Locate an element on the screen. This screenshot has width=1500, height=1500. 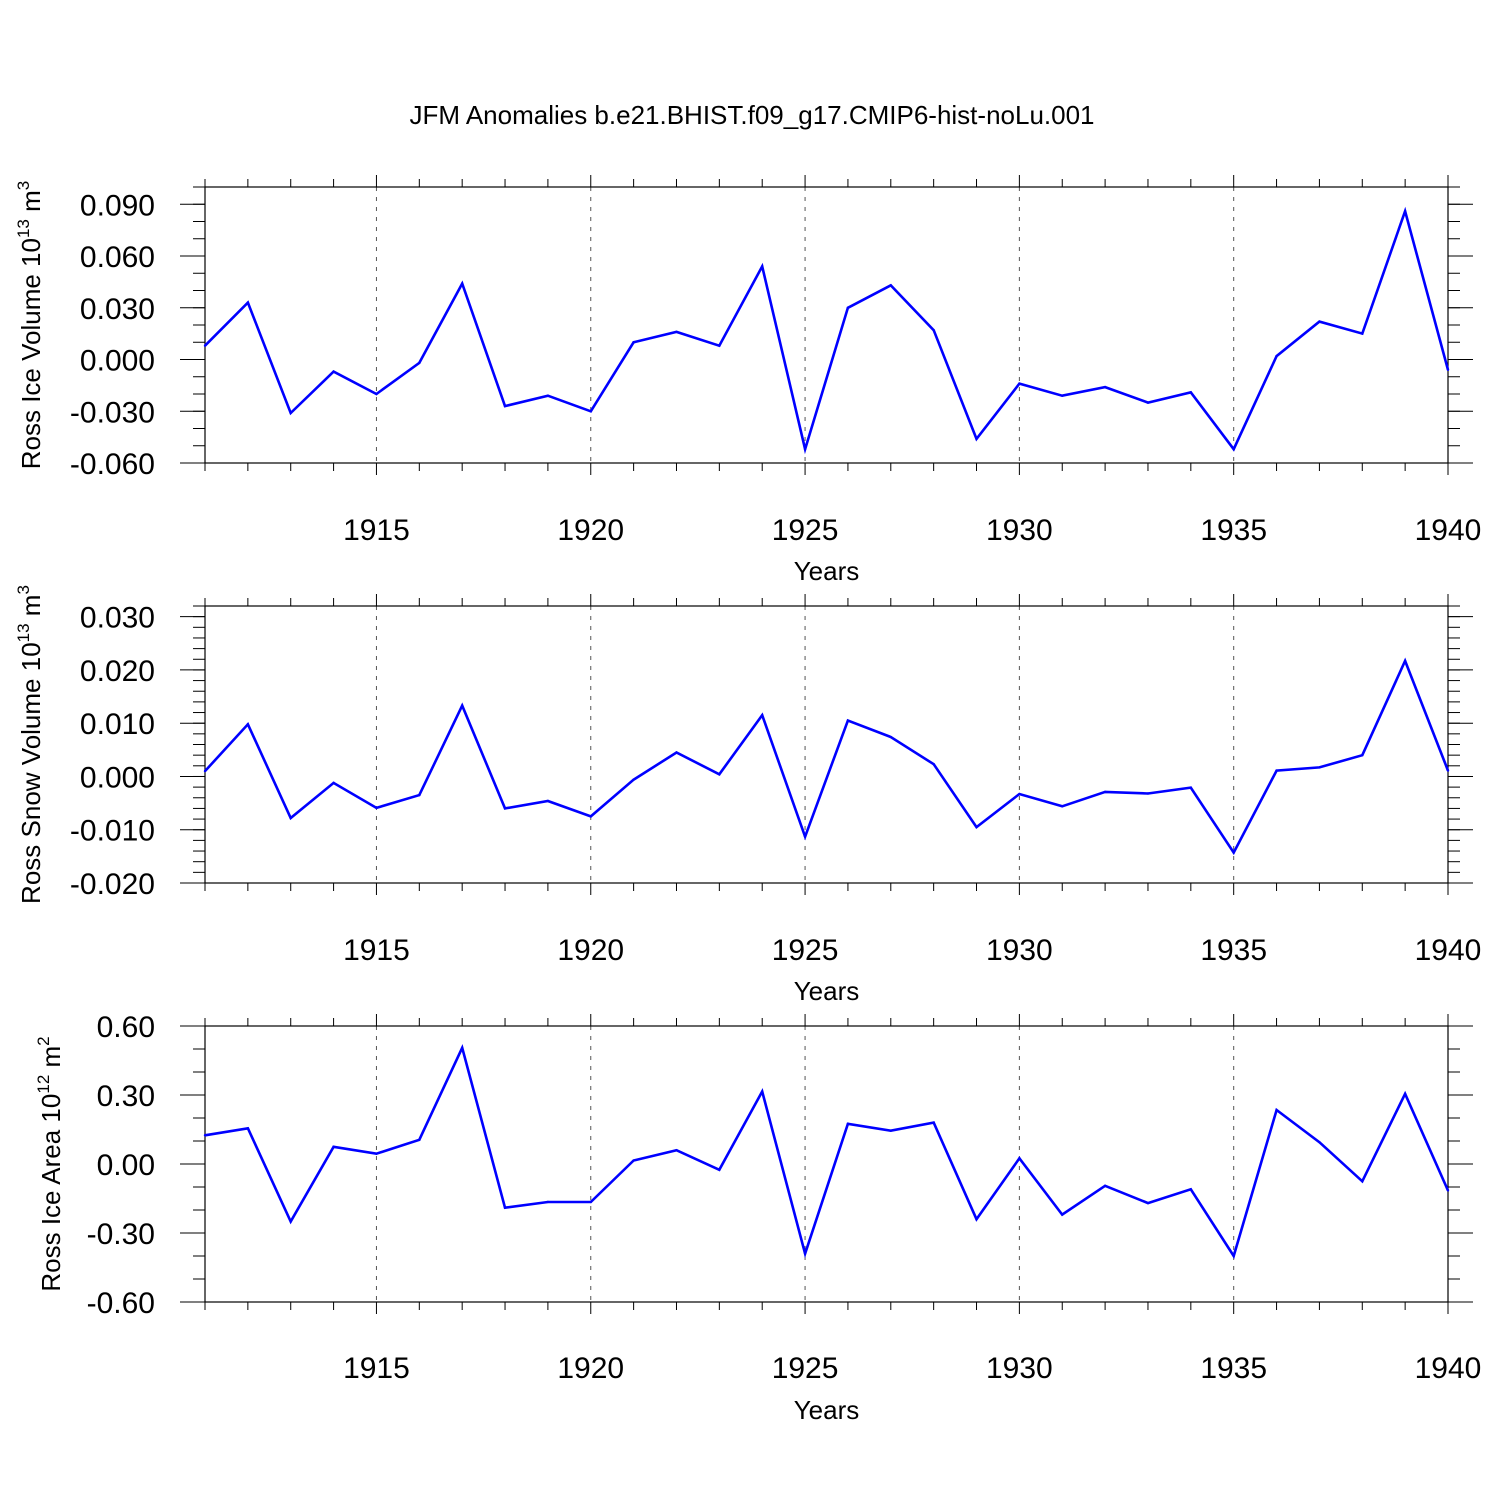
y-tick-label: -0.020 is located at coordinates (112, 884).